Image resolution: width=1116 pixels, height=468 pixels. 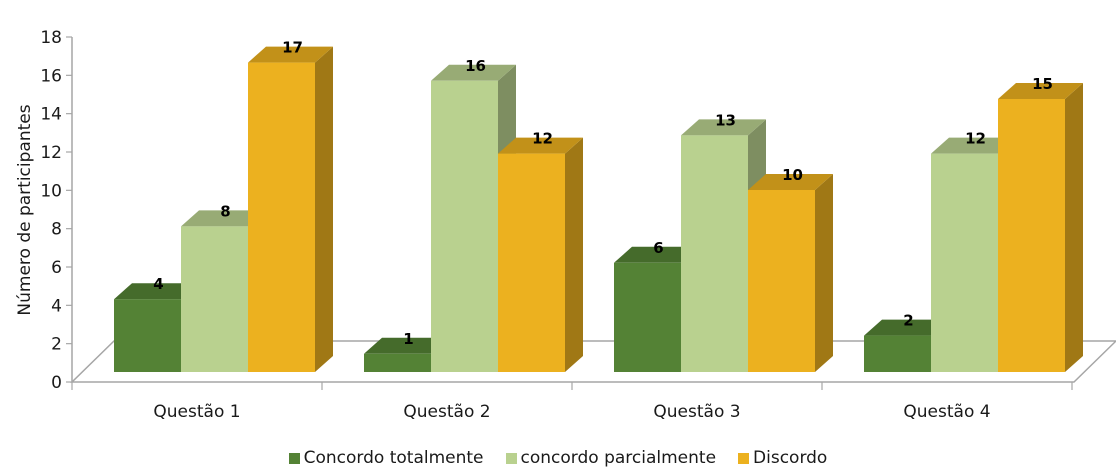 I want to click on y-tick-label: 14, so click(x=51, y=115).